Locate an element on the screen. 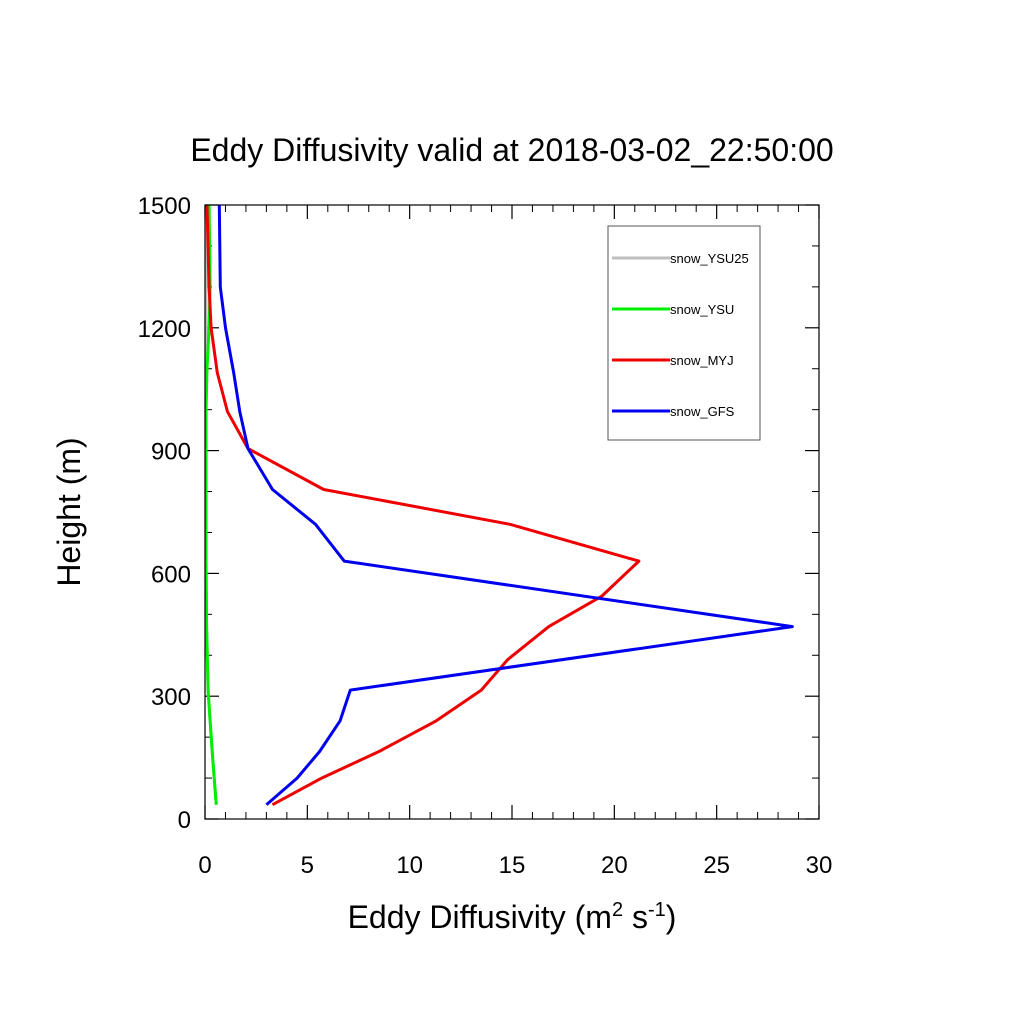 The height and width of the screenshot is (1024, 1024). legend-box is located at coordinates (684, 333).